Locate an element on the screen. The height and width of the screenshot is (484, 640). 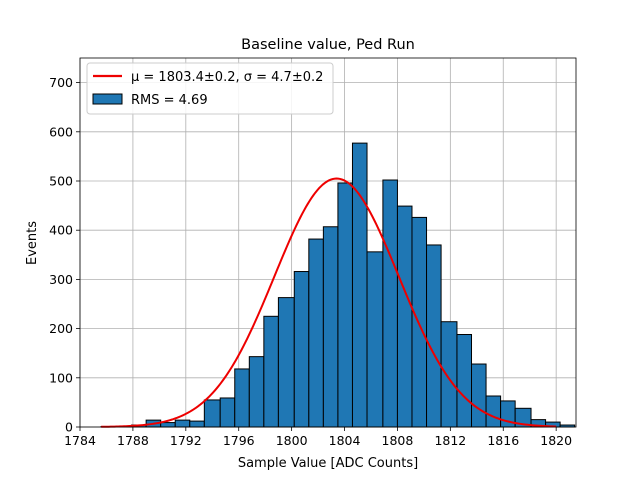
x-tick-label: 1788 is located at coordinates (133, 440).